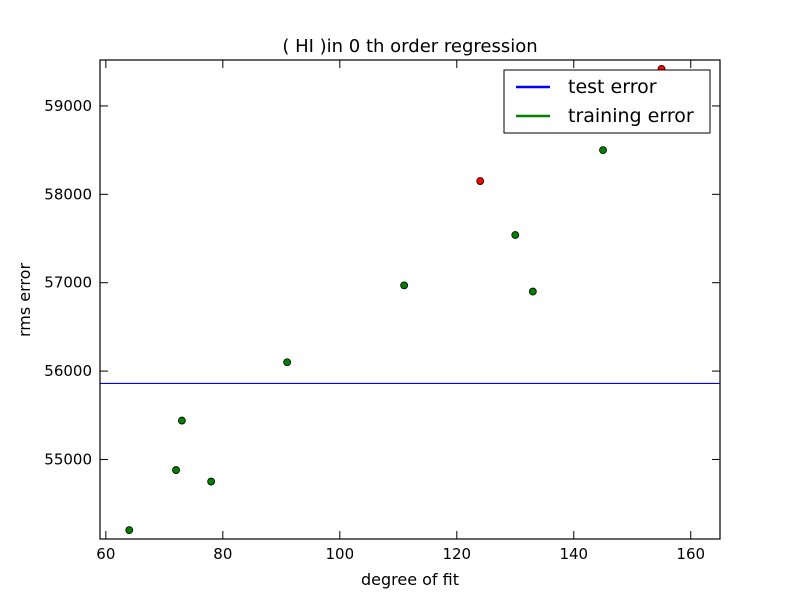  What do you see at coordinates (105, 554) in the screenshot?
I see `x-tick-label: 60` at bounding box center [105, 554].